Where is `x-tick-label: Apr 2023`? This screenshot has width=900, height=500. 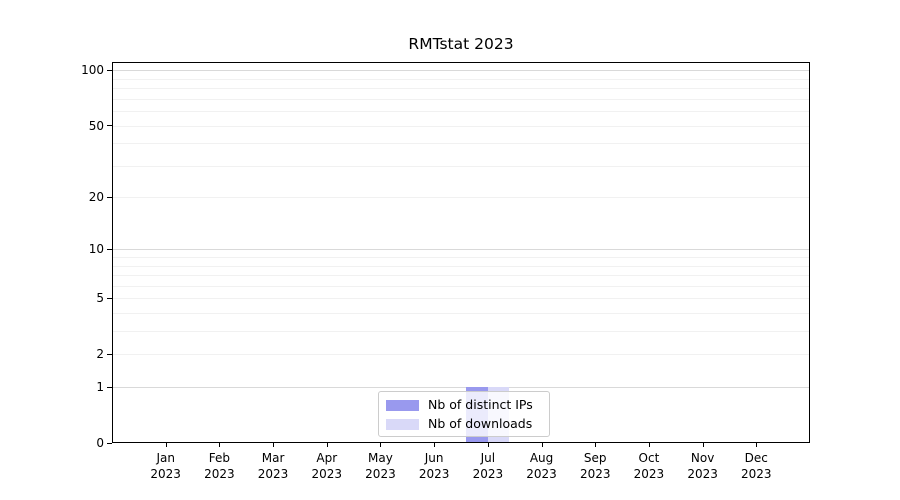 x-tick-label: Apr 2023 is located at coordinates (327, 466).